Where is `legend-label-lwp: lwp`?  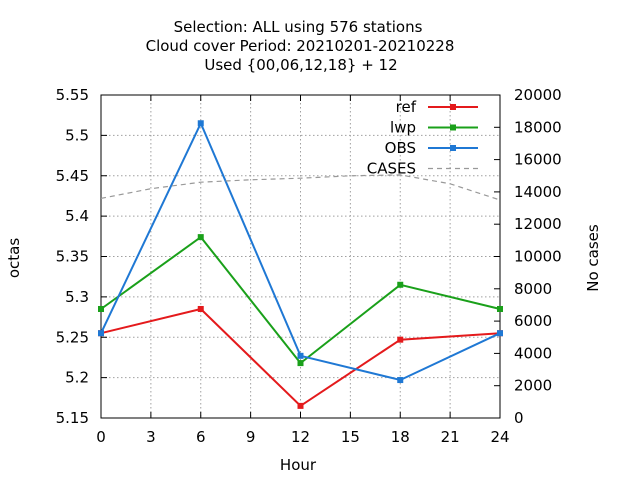
legend-label-lwp: lwp is located at coordinates (403, 128).